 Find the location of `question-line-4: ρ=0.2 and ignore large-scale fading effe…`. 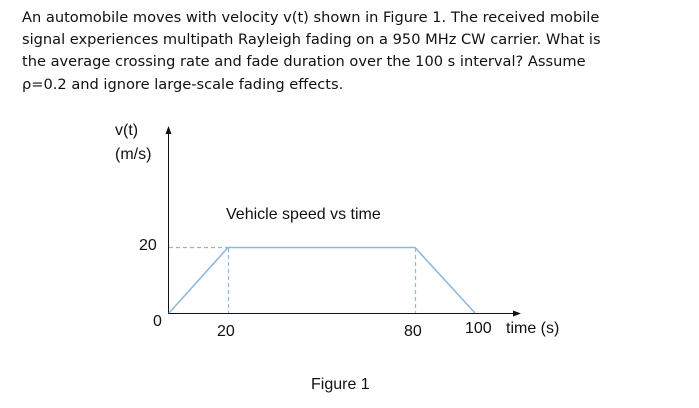

question-line-4: ρ=0.2 and ignore large-scale fading effe… is located at coordinates (183, 84).